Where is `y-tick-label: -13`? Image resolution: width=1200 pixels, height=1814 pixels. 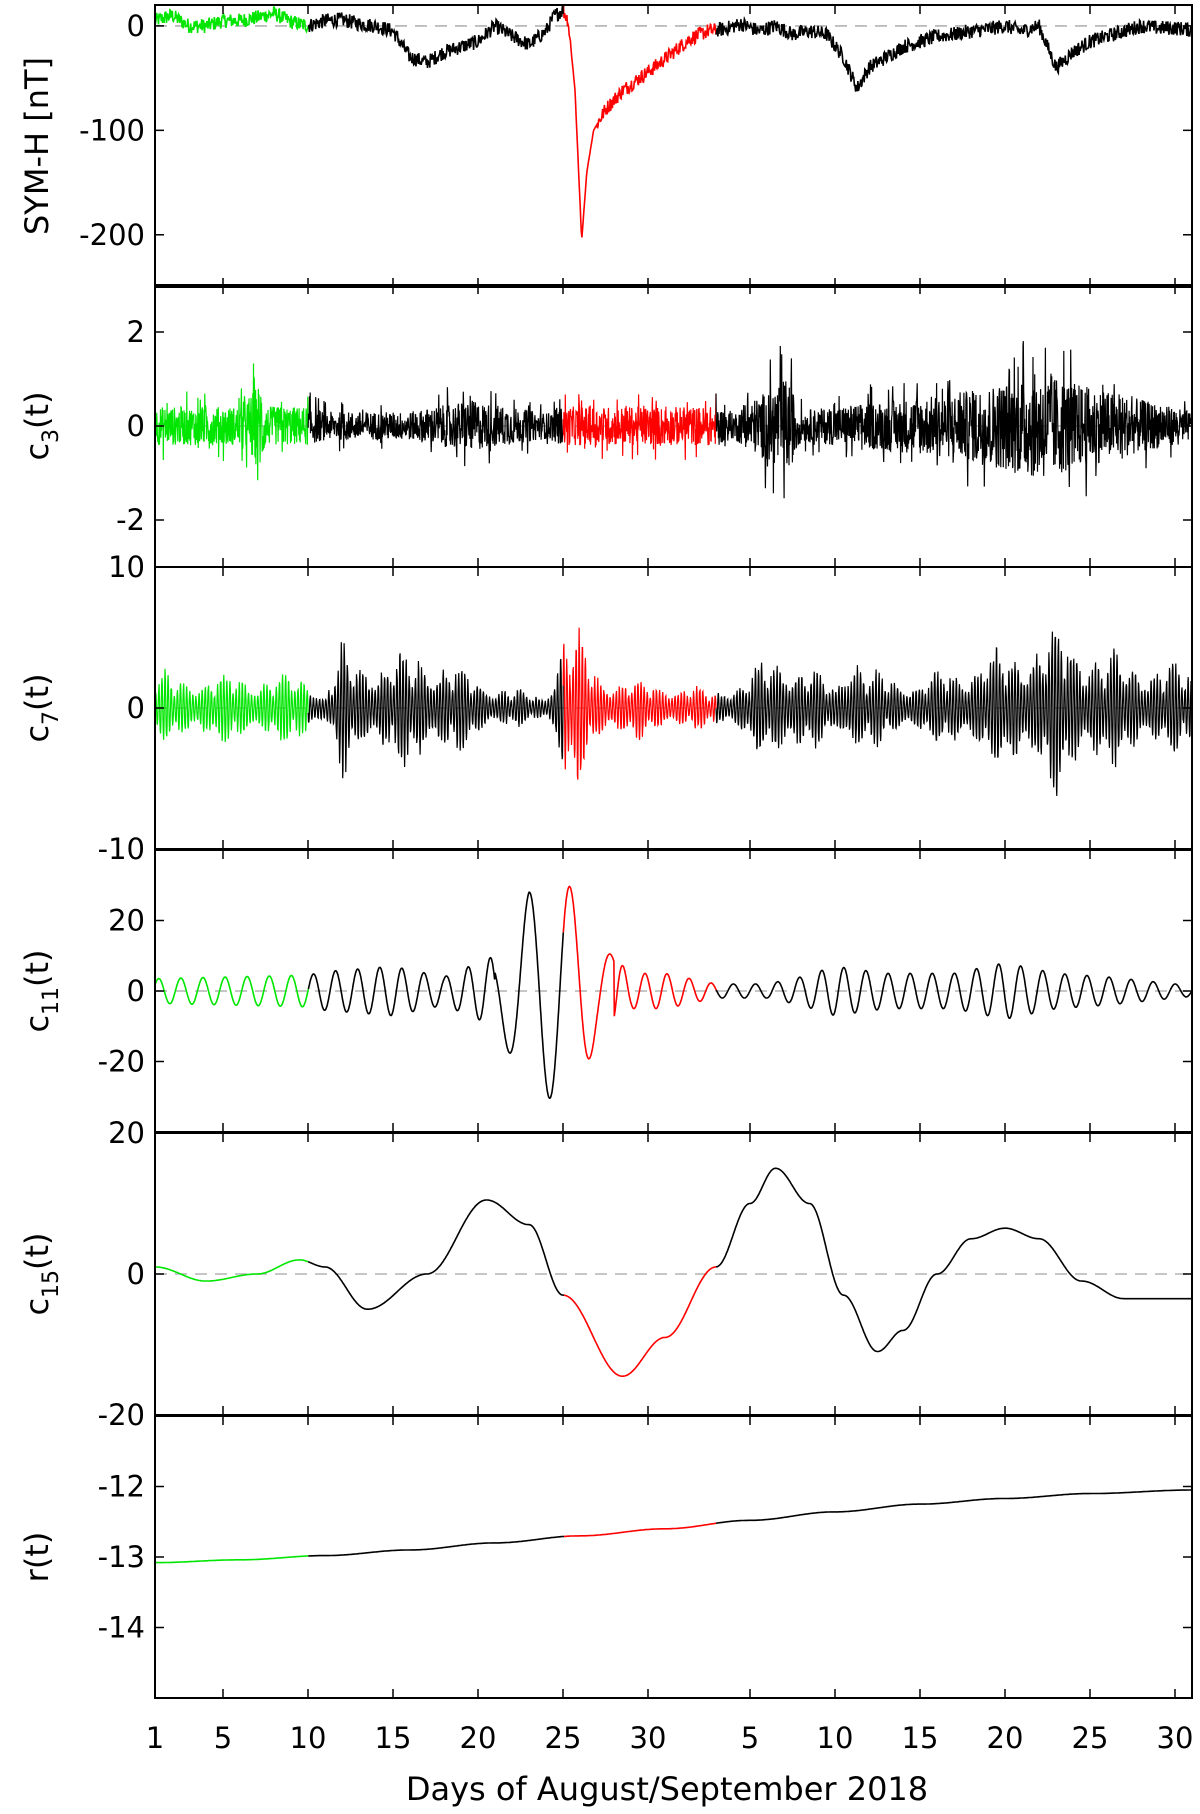 y-tick-label: -13 is located at coordinates (121, 1557).